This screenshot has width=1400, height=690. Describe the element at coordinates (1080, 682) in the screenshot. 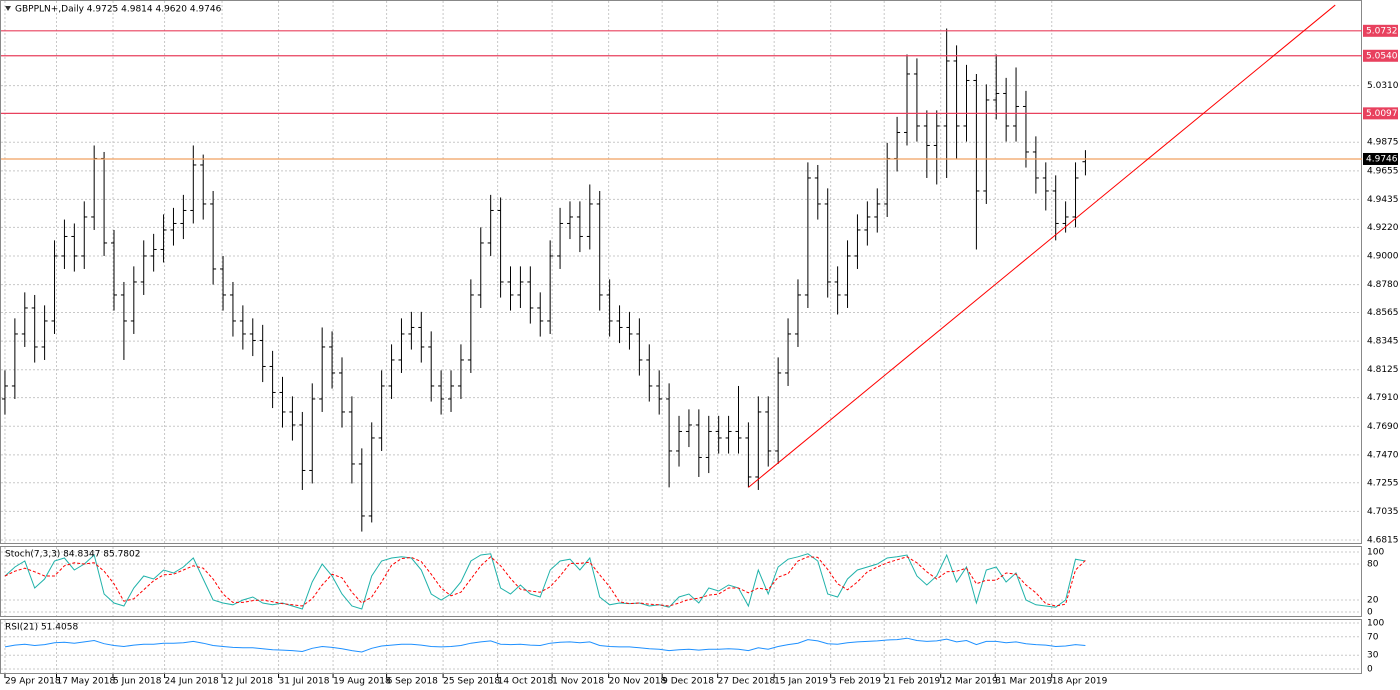

I see `x-tick-label: 18 Apr 2019` at that location.